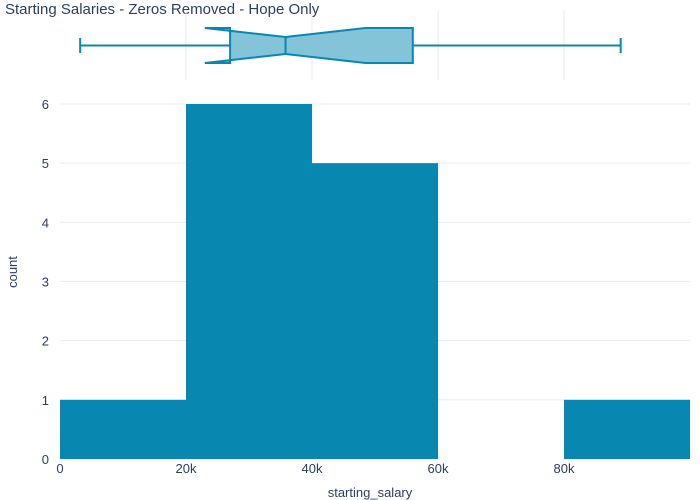 This screenshot has width=700, height=500. I want to click on x-tick-label: 20k, so click(186, 468).